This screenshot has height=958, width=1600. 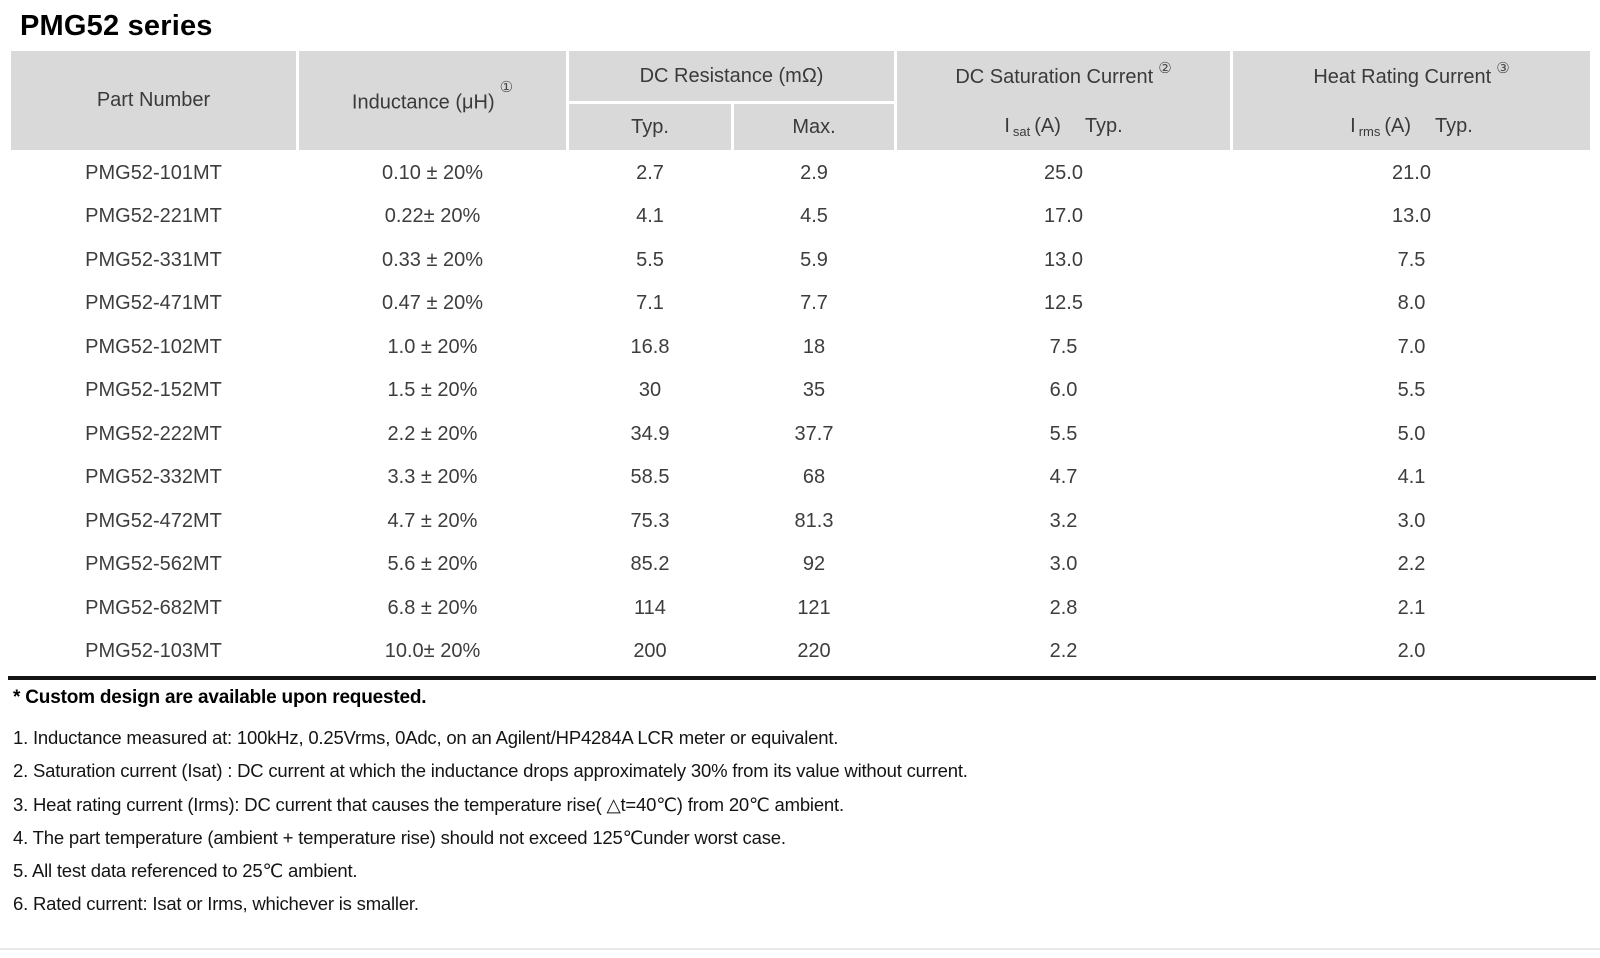 I want to click on cell-dcr-typ: 2.7, so click(x=650, y=173).